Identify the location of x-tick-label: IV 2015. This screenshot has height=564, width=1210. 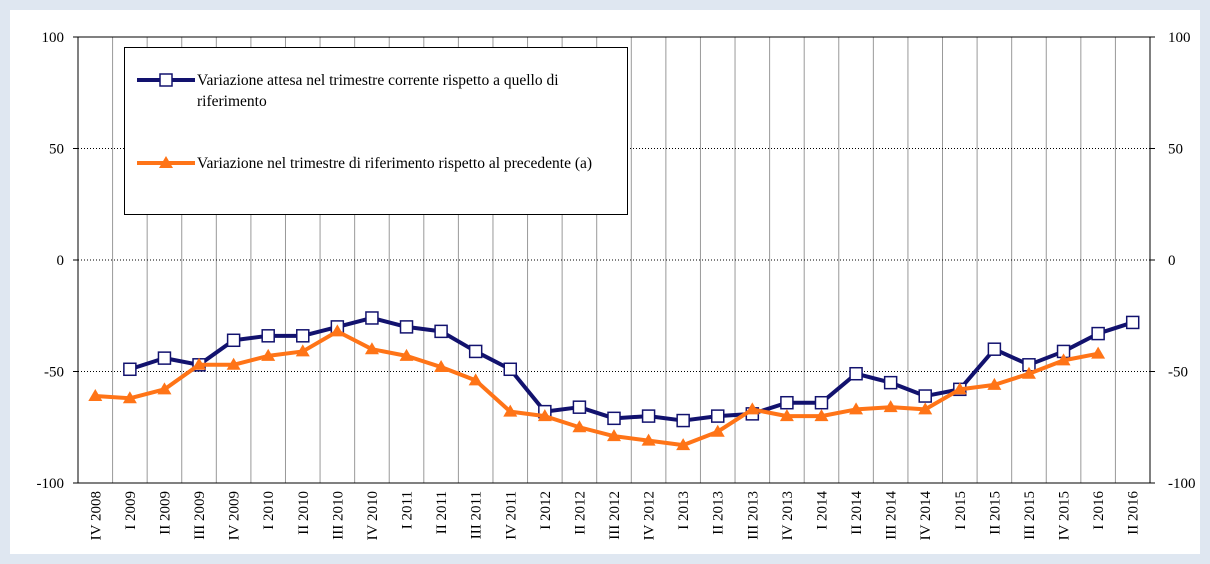
(1065, 515).